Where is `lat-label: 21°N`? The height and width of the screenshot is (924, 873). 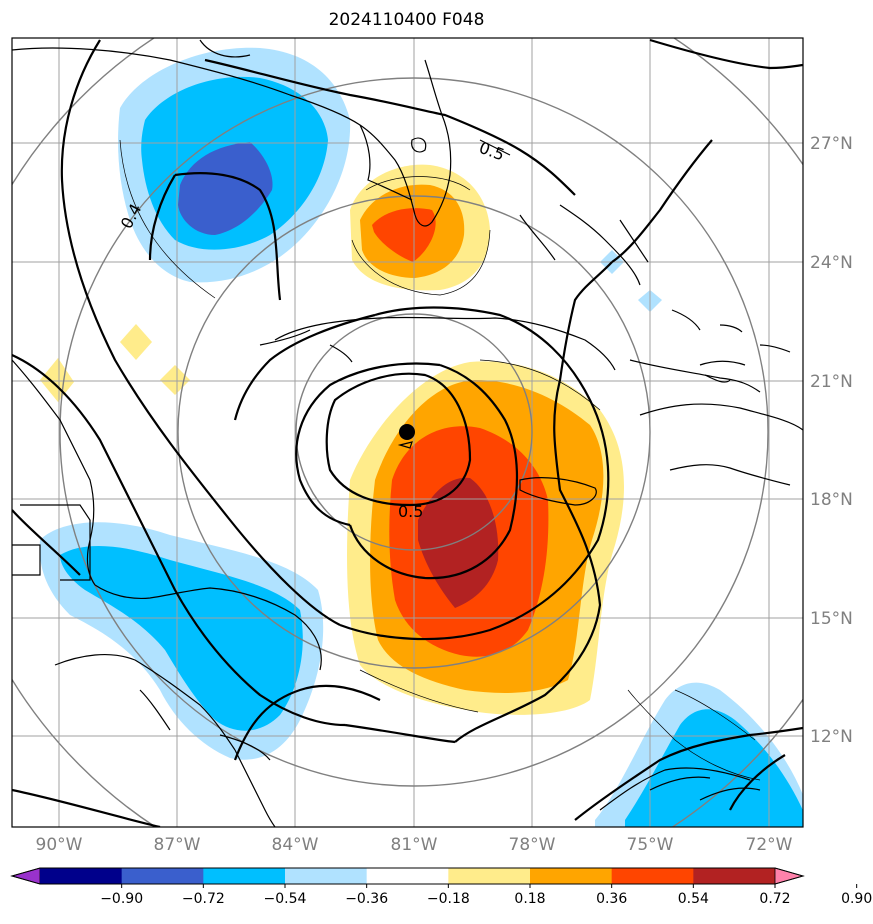 lat-label: 21°N is located at coordinates (831, 382).